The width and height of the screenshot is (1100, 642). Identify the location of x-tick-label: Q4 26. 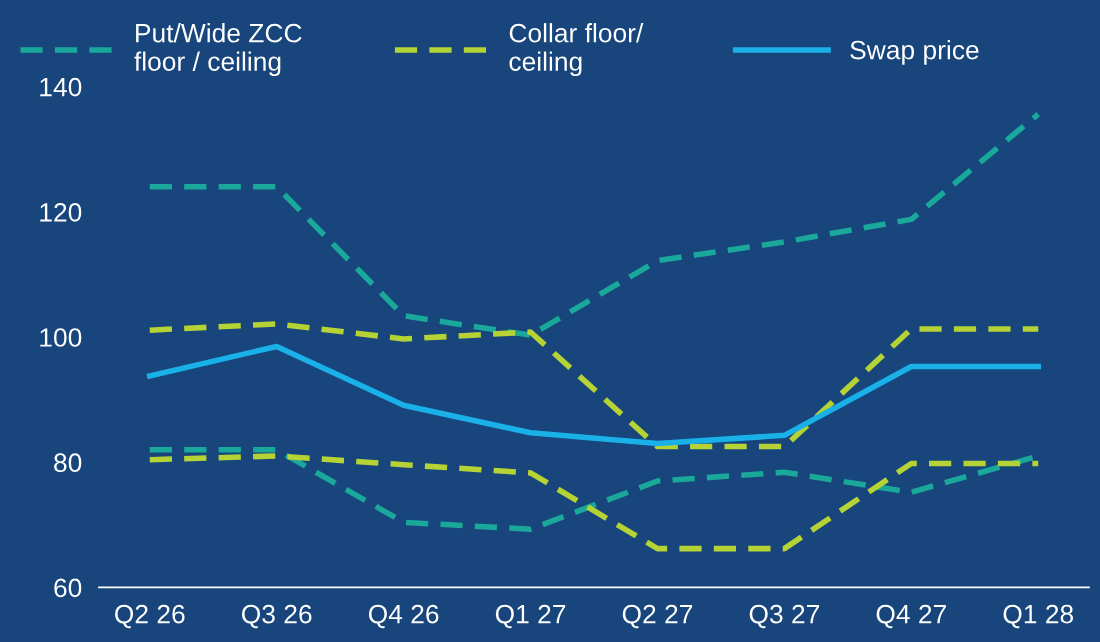
(403, 616).